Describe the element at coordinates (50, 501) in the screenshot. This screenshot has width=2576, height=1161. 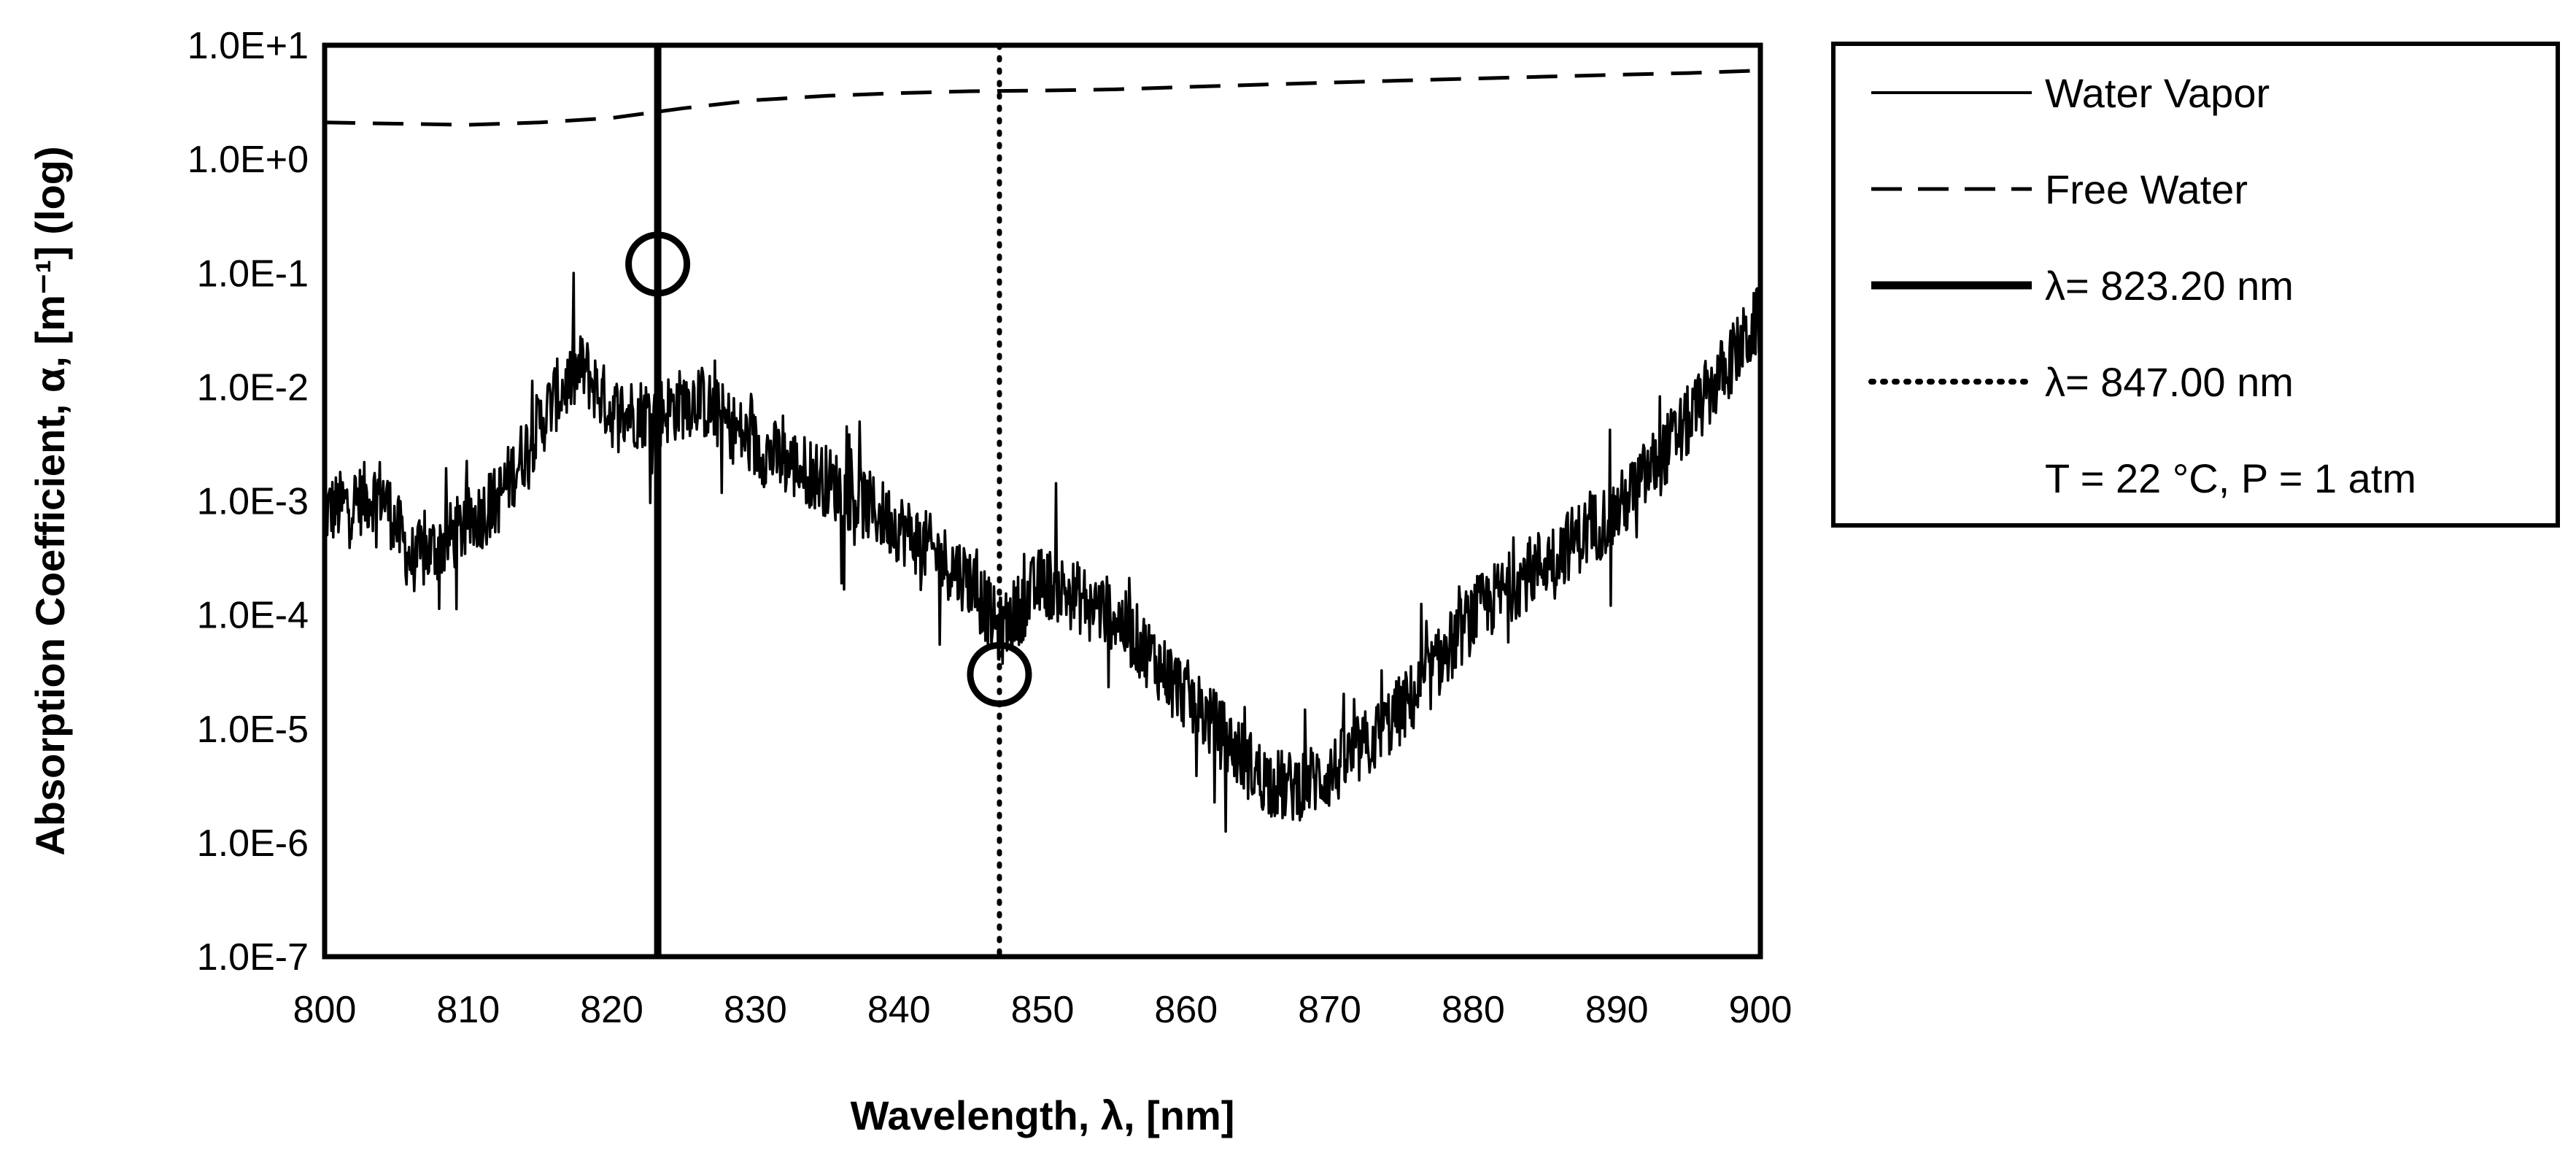
I see `y-axis-title: Absorption Coefficient, α, [m⁻¹] (log)` at that location.